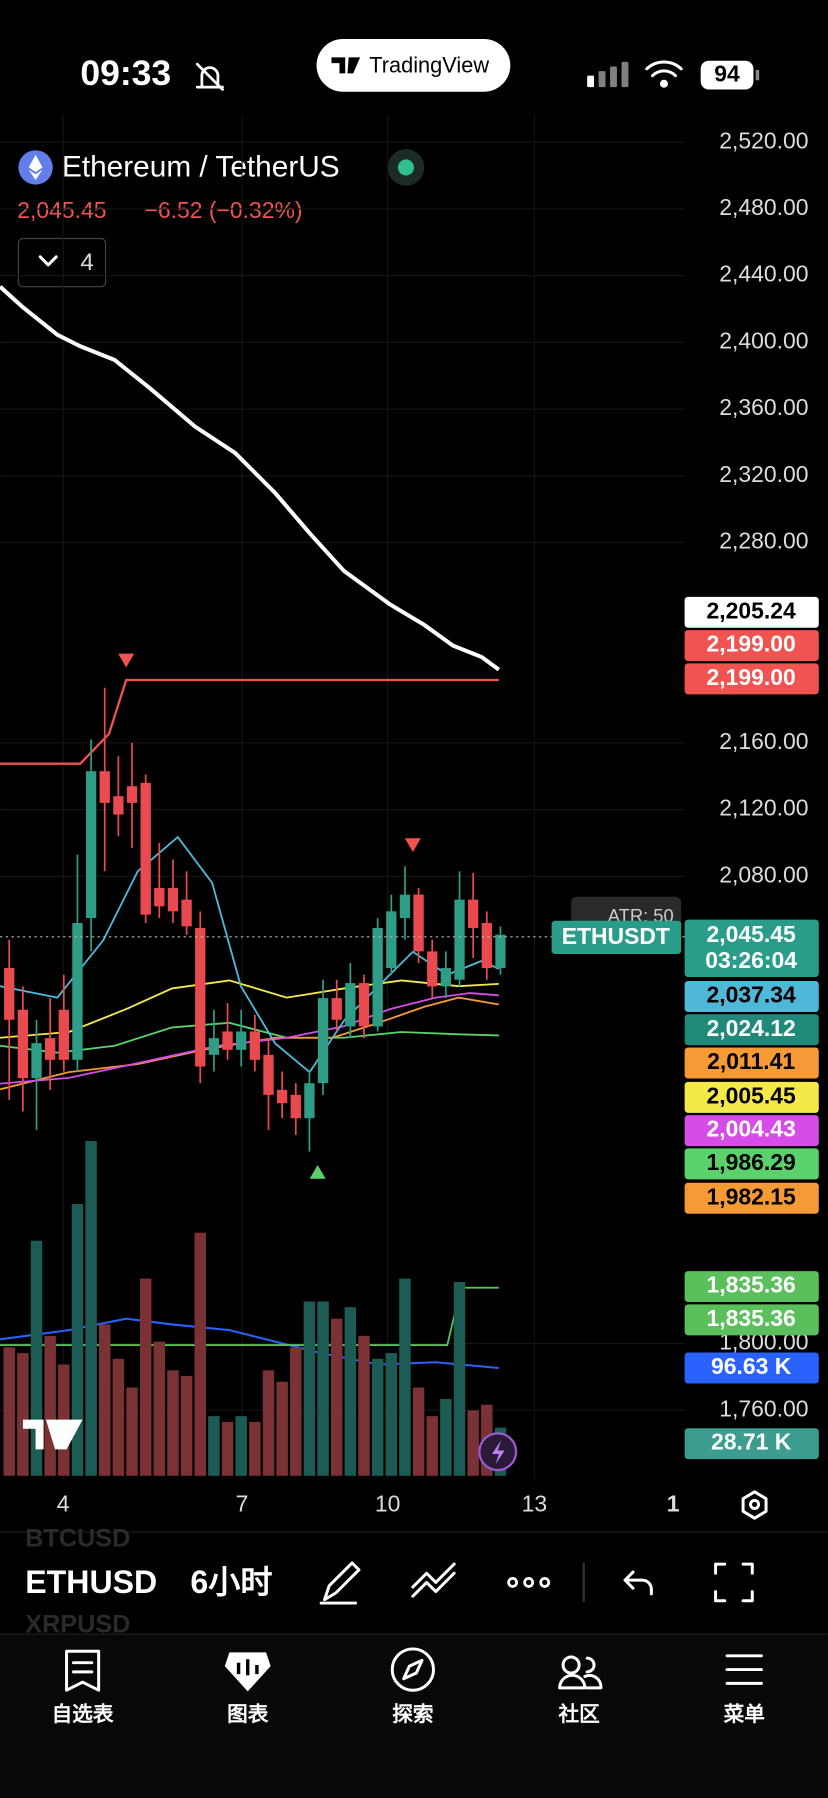 The height and width of the screenshot is (1798, 828). I want to click on price-tag-label: 96.63 K, so click(751, 1366).